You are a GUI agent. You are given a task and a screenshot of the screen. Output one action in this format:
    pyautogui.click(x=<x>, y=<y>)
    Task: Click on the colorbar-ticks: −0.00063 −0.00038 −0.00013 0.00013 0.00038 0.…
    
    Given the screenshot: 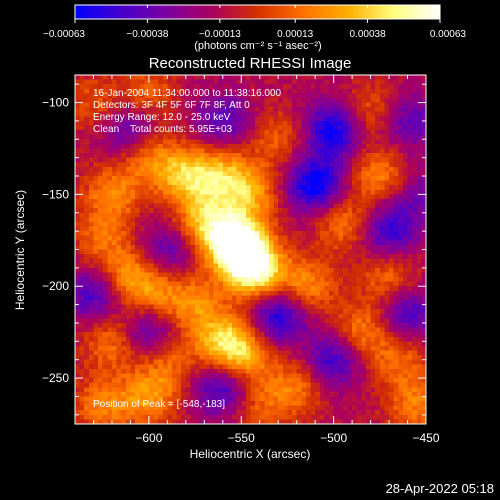 What is the action you would take?
    pyautogui.click(x=254, y=22)
    